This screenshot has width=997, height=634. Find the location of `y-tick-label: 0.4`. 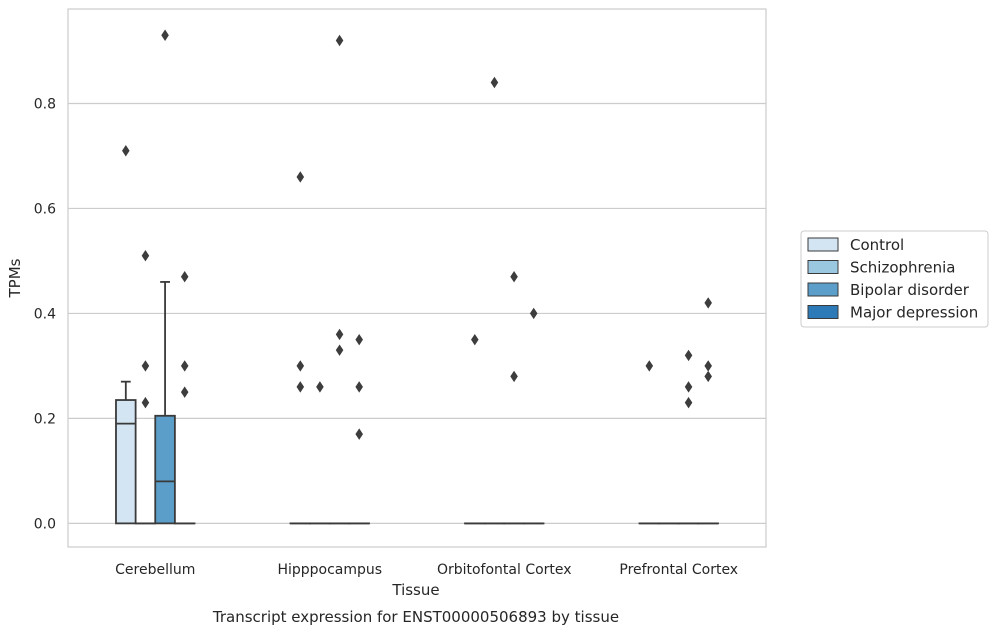

y-tick-label: 0.4 is located at coordinates (45, 314).